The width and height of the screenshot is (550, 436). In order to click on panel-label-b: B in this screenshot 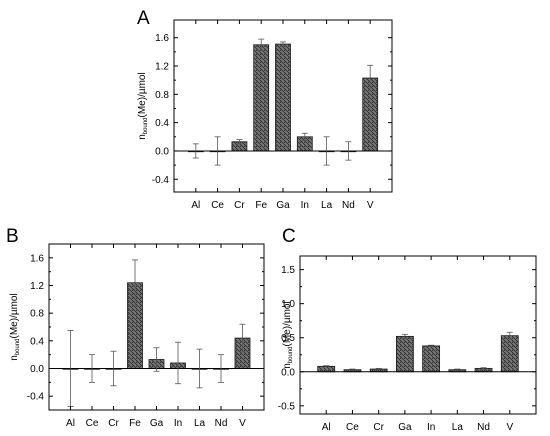, I will do `click(12, 236)`.